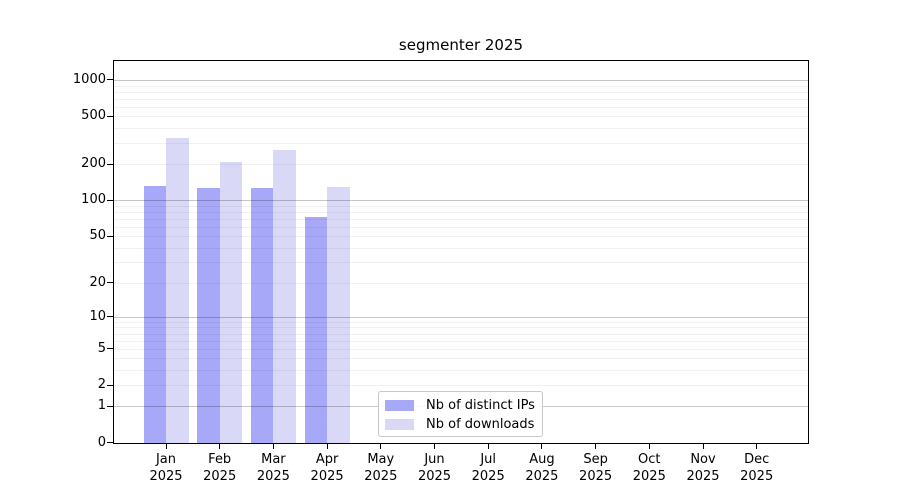  What do you see at coordinates (542, 468) in the screenshot?
I see `x-tick-label: Aug 2025` at bounding box center [542, 468].